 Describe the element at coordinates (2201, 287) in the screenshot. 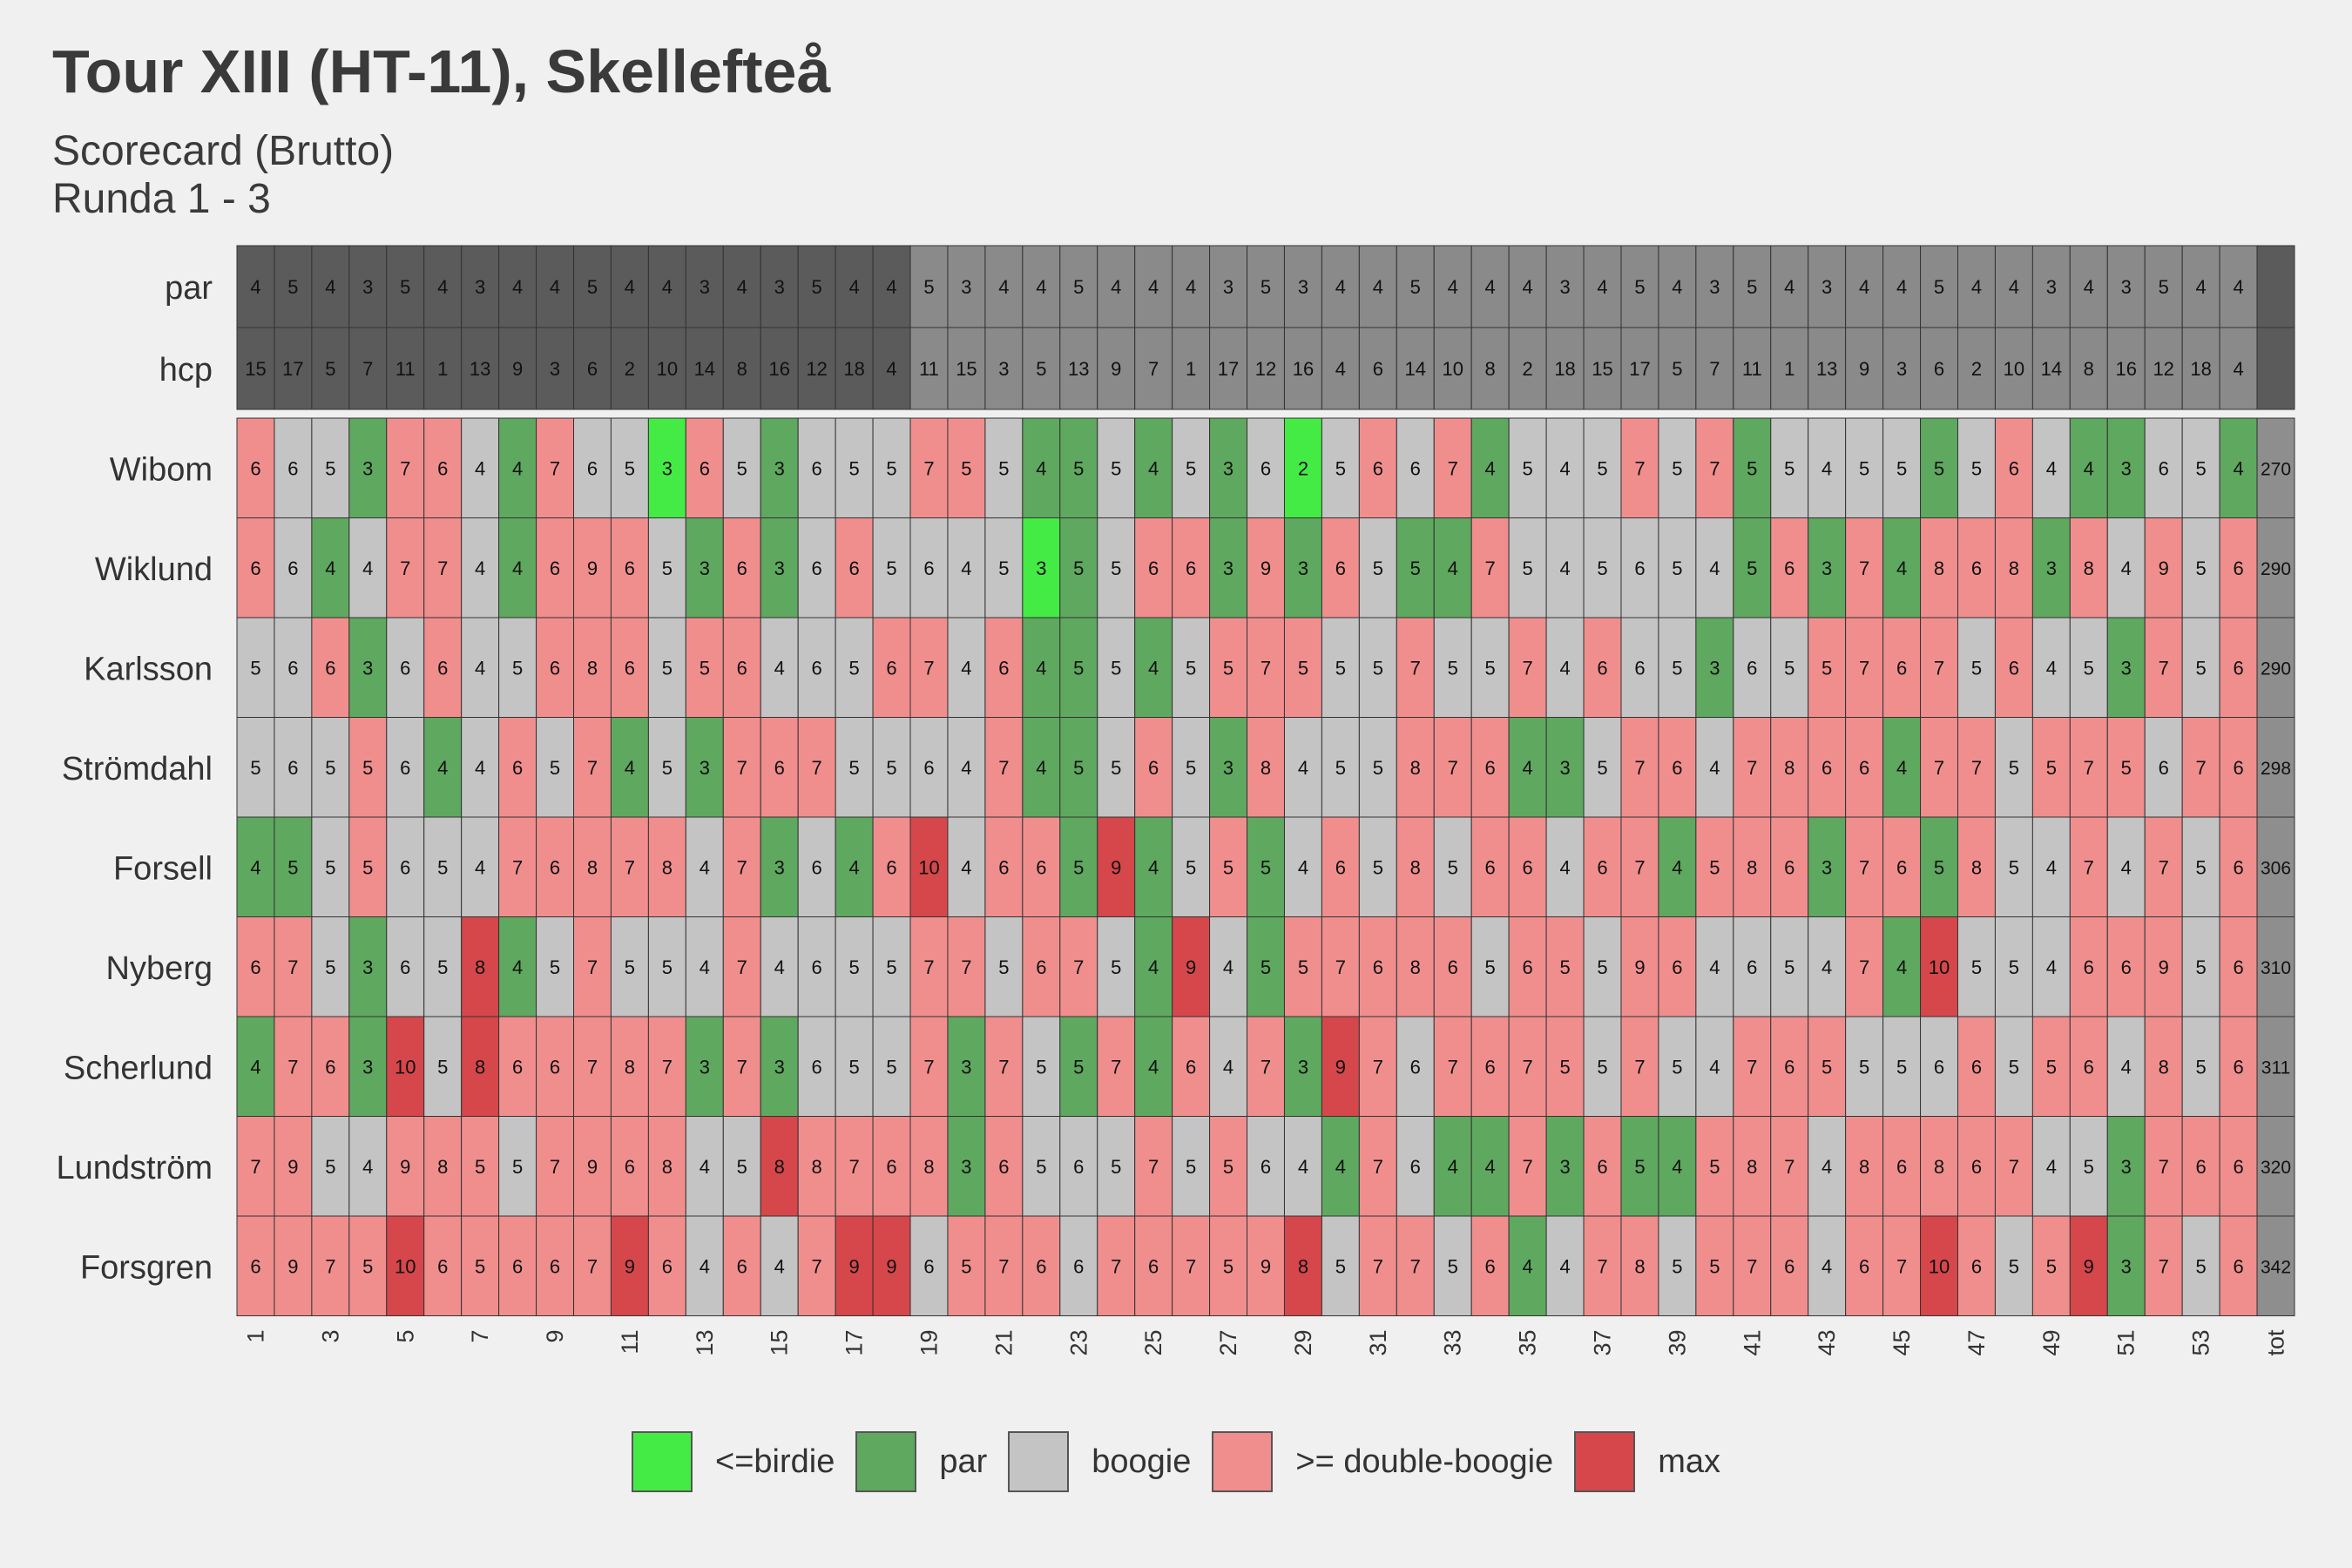

I see `header-par-value: 4` at that location.